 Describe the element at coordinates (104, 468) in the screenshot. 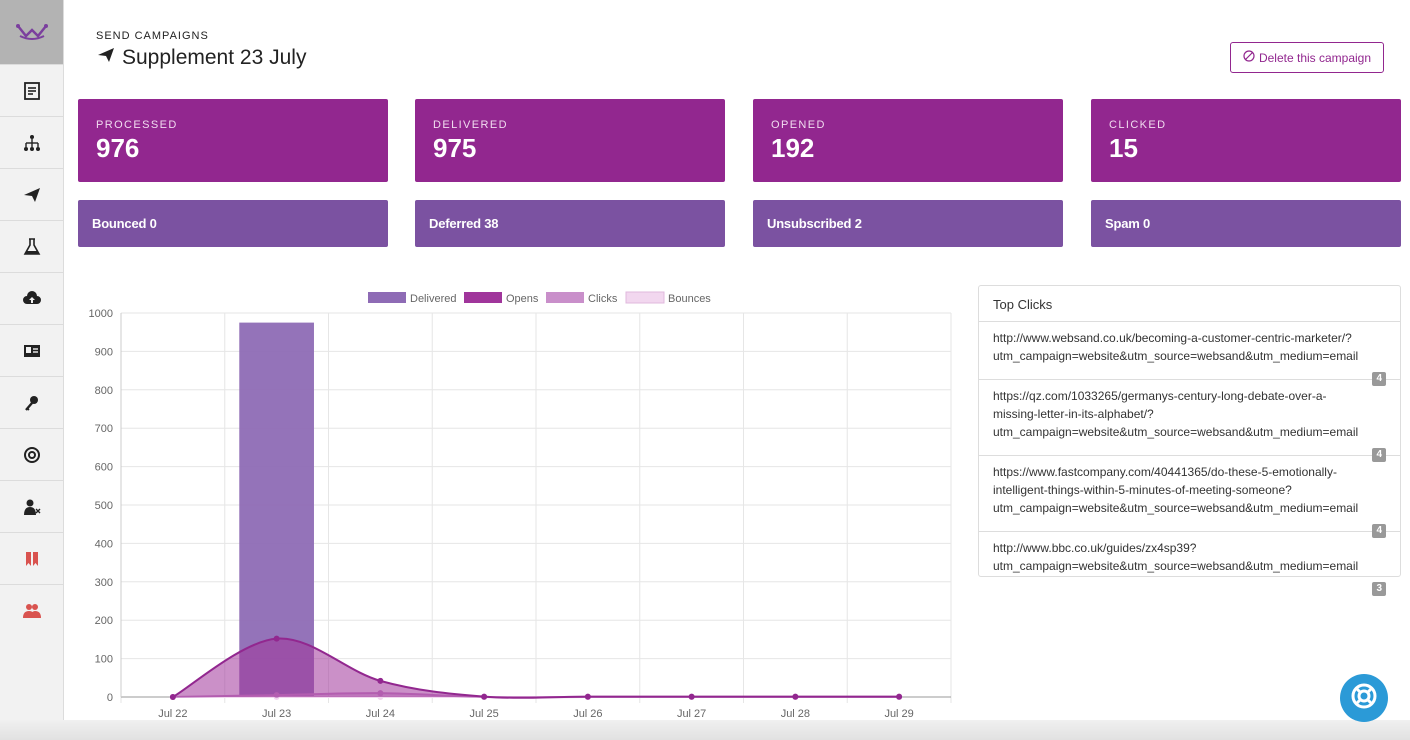

I see `y-tick-label: 600` at that location.